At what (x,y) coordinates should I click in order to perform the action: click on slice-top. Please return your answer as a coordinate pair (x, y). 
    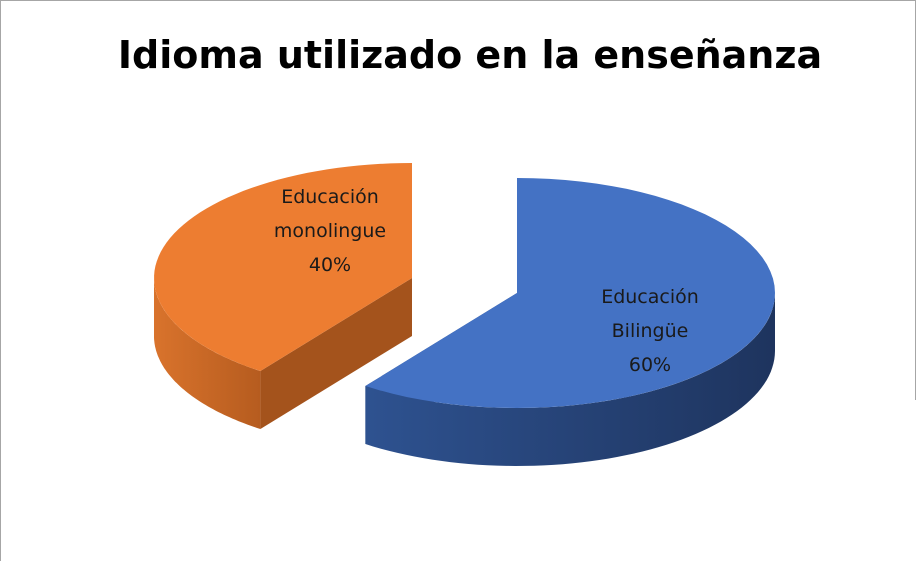
    Looking at the image, I should click on (283, 267).